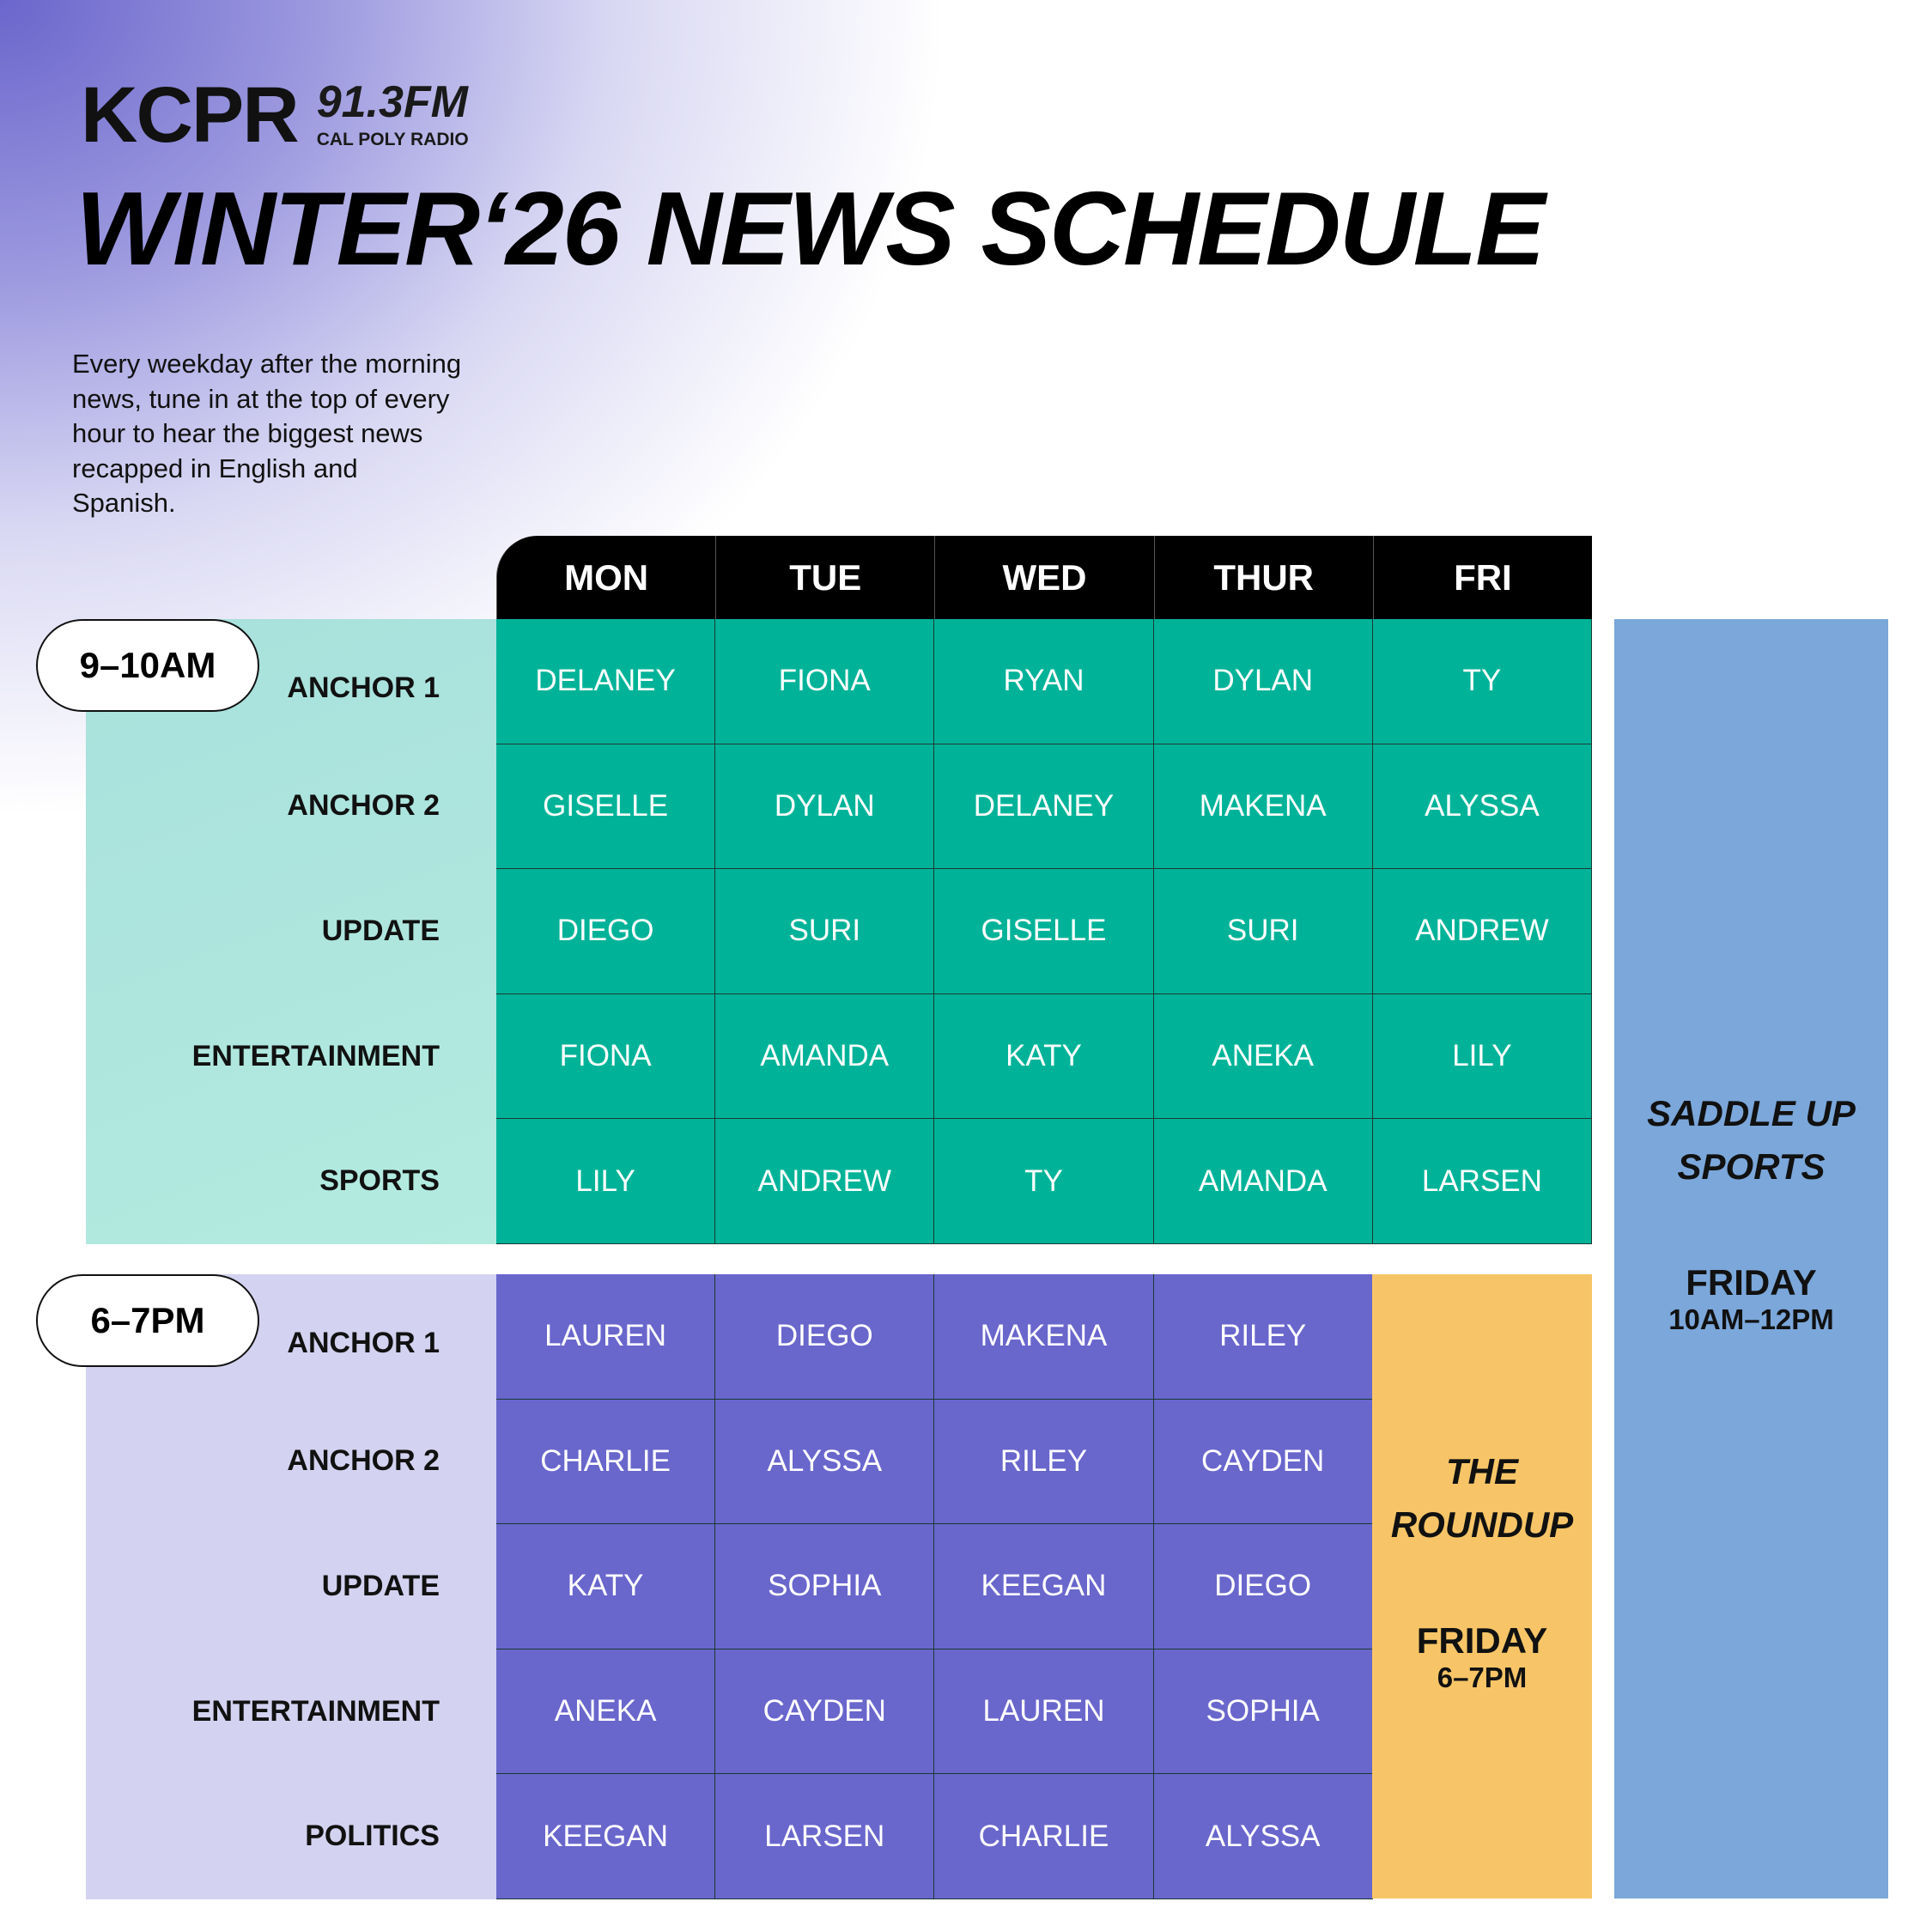  Describe the element at coordinates (1263, 577) in the screenshot. I see `day-header-thur: THUR` at that location.